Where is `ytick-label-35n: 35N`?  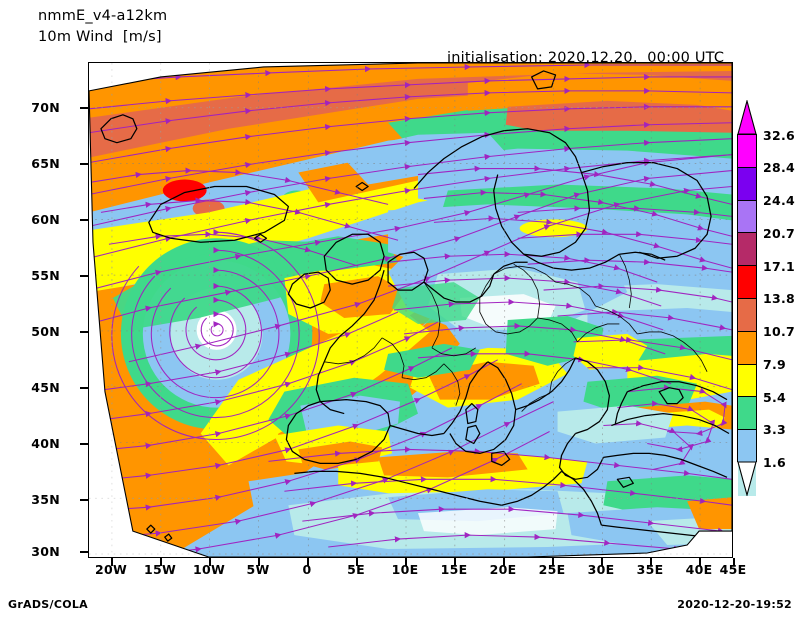 ytick-label-35n: 35N is located at coordinates (45, 499).